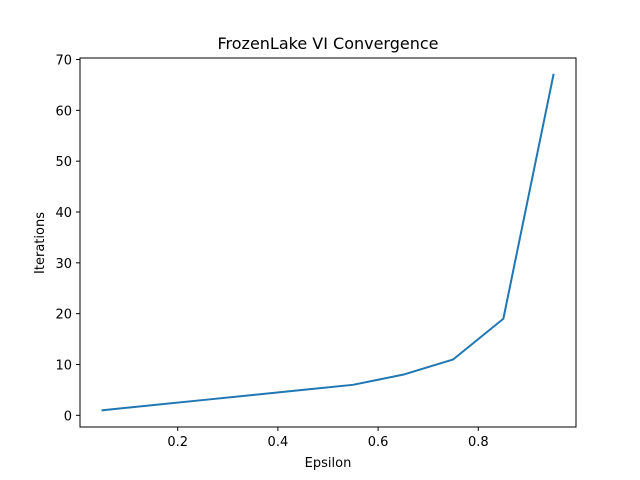 The width and height of the screenshot is (640, 480). What do you see at coordinates (40, 243) in the screenshot?
I see `y-axis-label: Iterations` at bounding box center [40, 243].